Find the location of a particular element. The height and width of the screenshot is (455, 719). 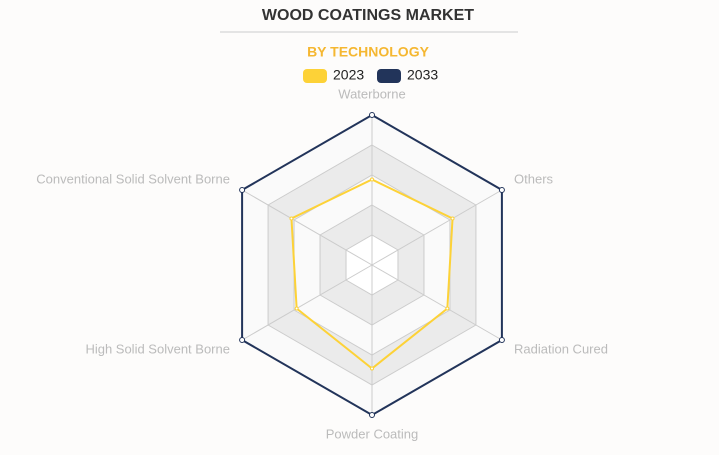

axis-label: Others is located at coordinates (534, 178).